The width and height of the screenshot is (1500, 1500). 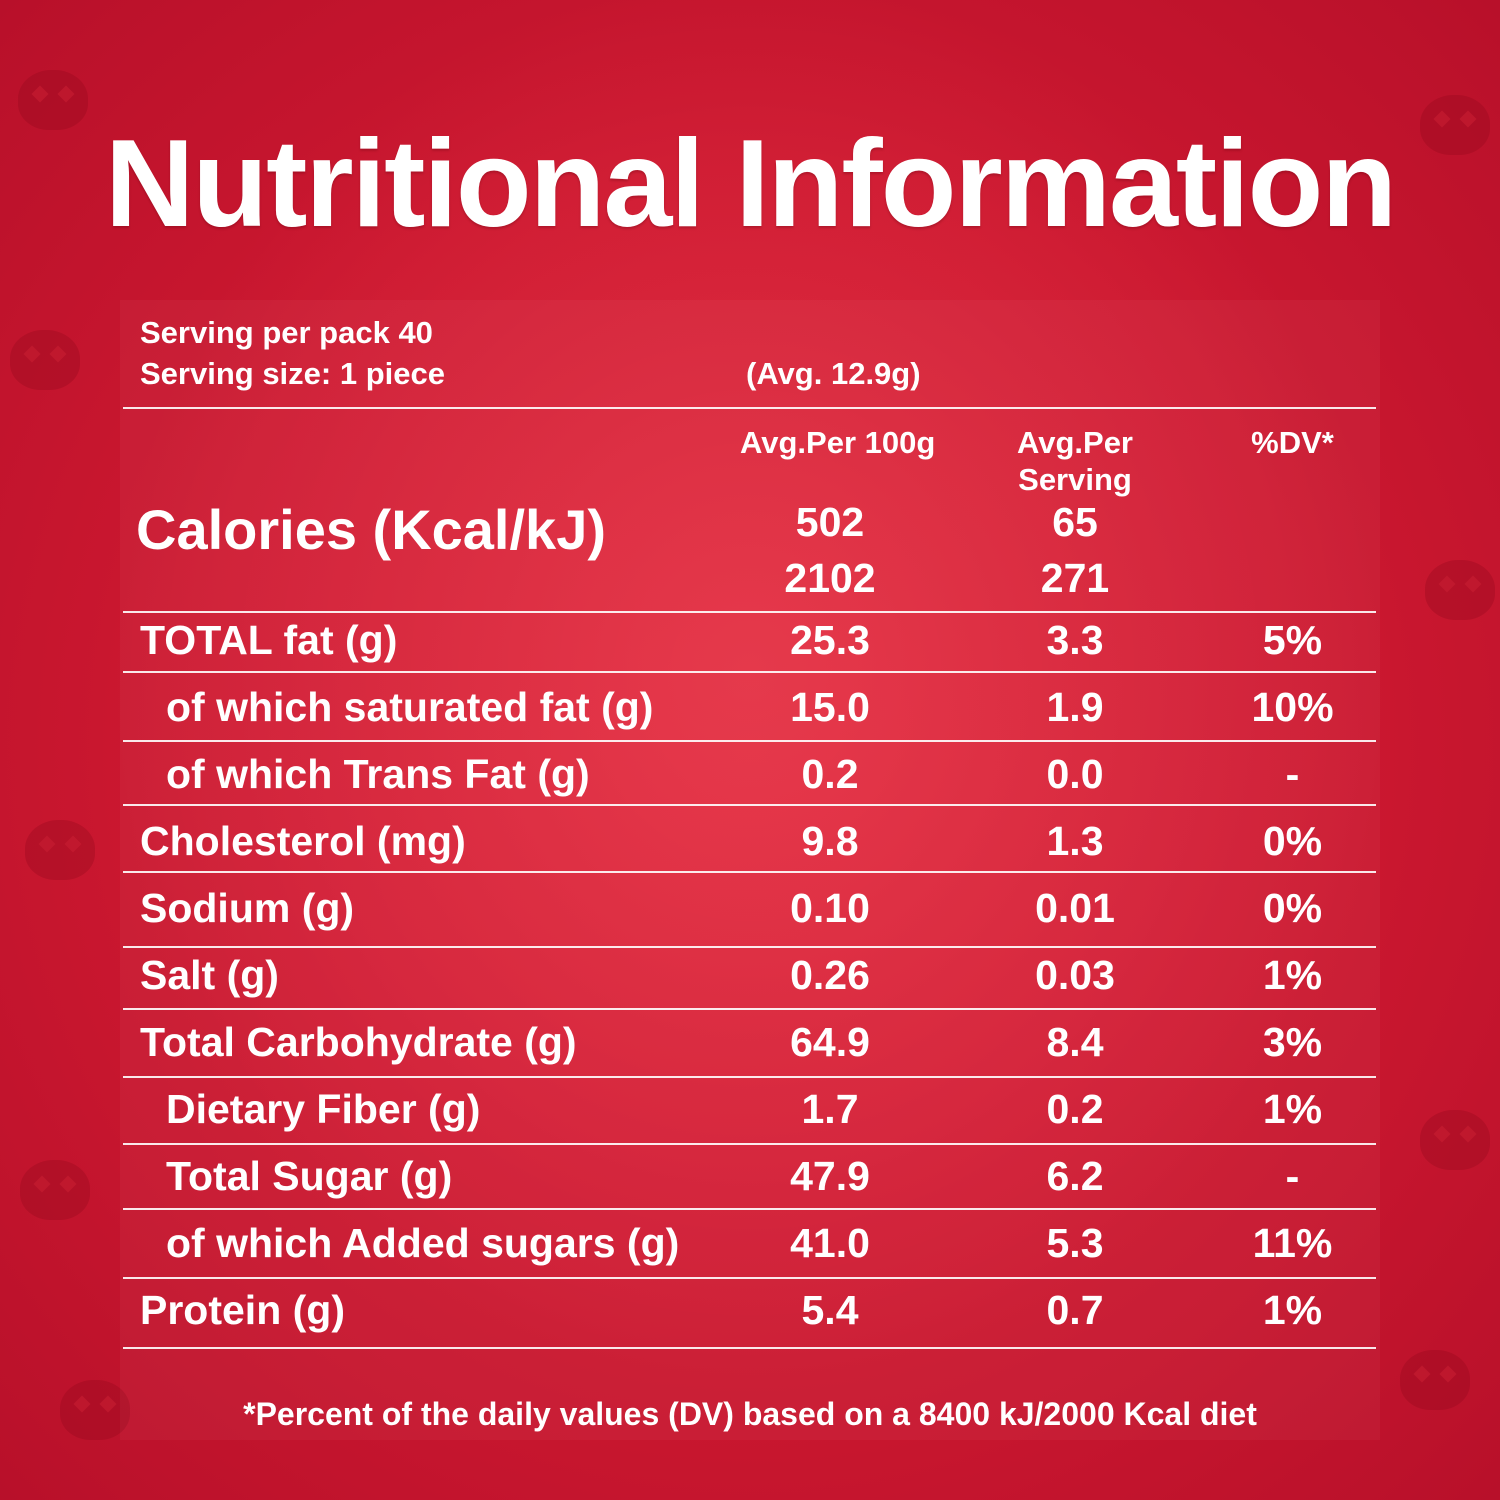 What do you see at coordinates (323, 1109) in the screenshot?
I see `nutrient-label: Dietary Fiber (g)` at bounding box center [323, 1109].